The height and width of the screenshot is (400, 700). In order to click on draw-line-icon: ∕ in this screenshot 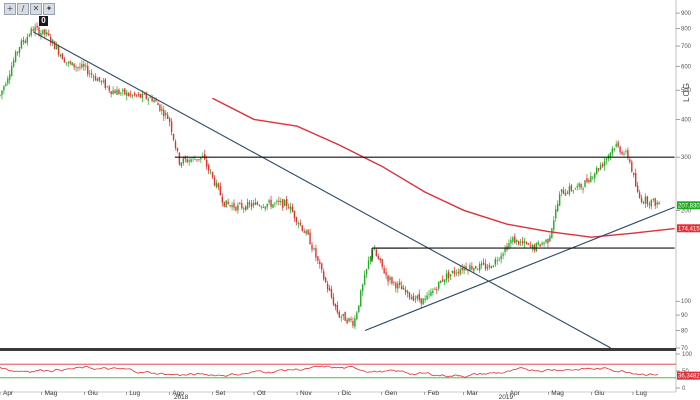, I will do `click(23, 9)`.